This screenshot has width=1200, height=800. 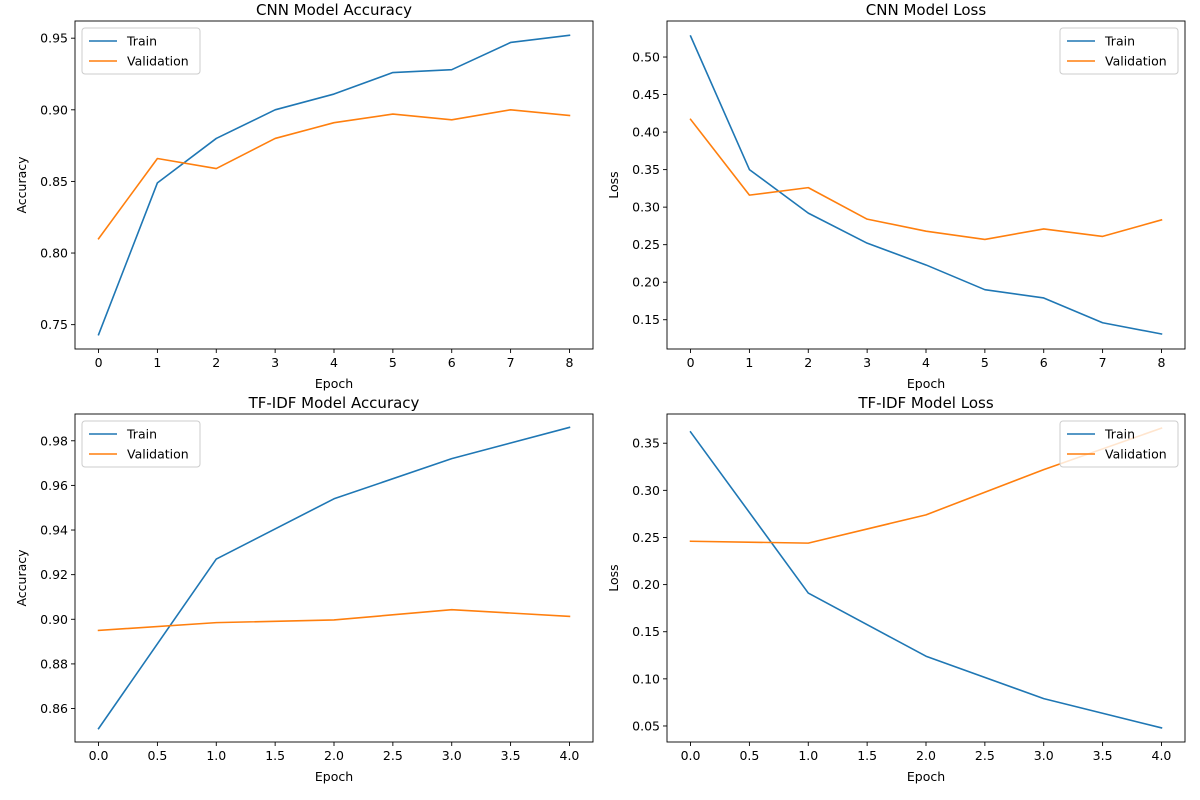 I want to click on y-tick-label: 0.05, so click(x=646, y=725).